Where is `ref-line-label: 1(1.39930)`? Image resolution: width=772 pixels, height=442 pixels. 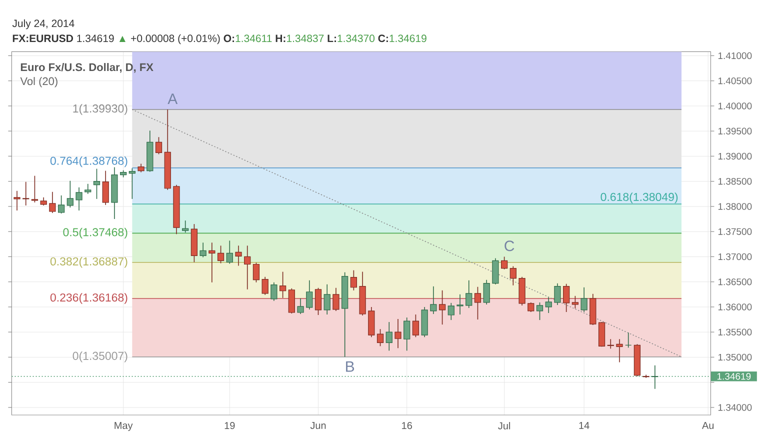 ref-line-label: 1(1.39930) is located at coordinates (100, 109).